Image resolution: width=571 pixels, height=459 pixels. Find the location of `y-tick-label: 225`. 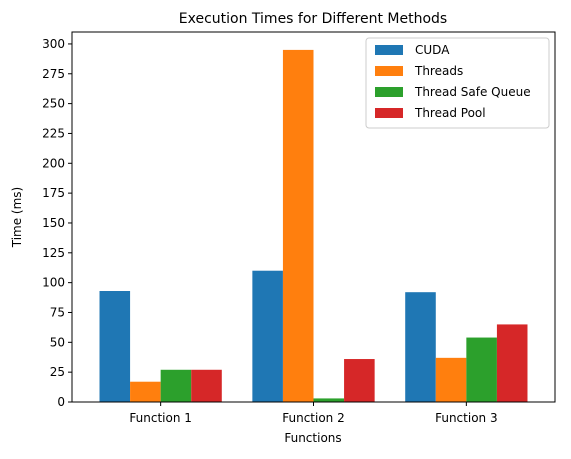

y-tick-label: 225 is located at coordinates (53, 133).